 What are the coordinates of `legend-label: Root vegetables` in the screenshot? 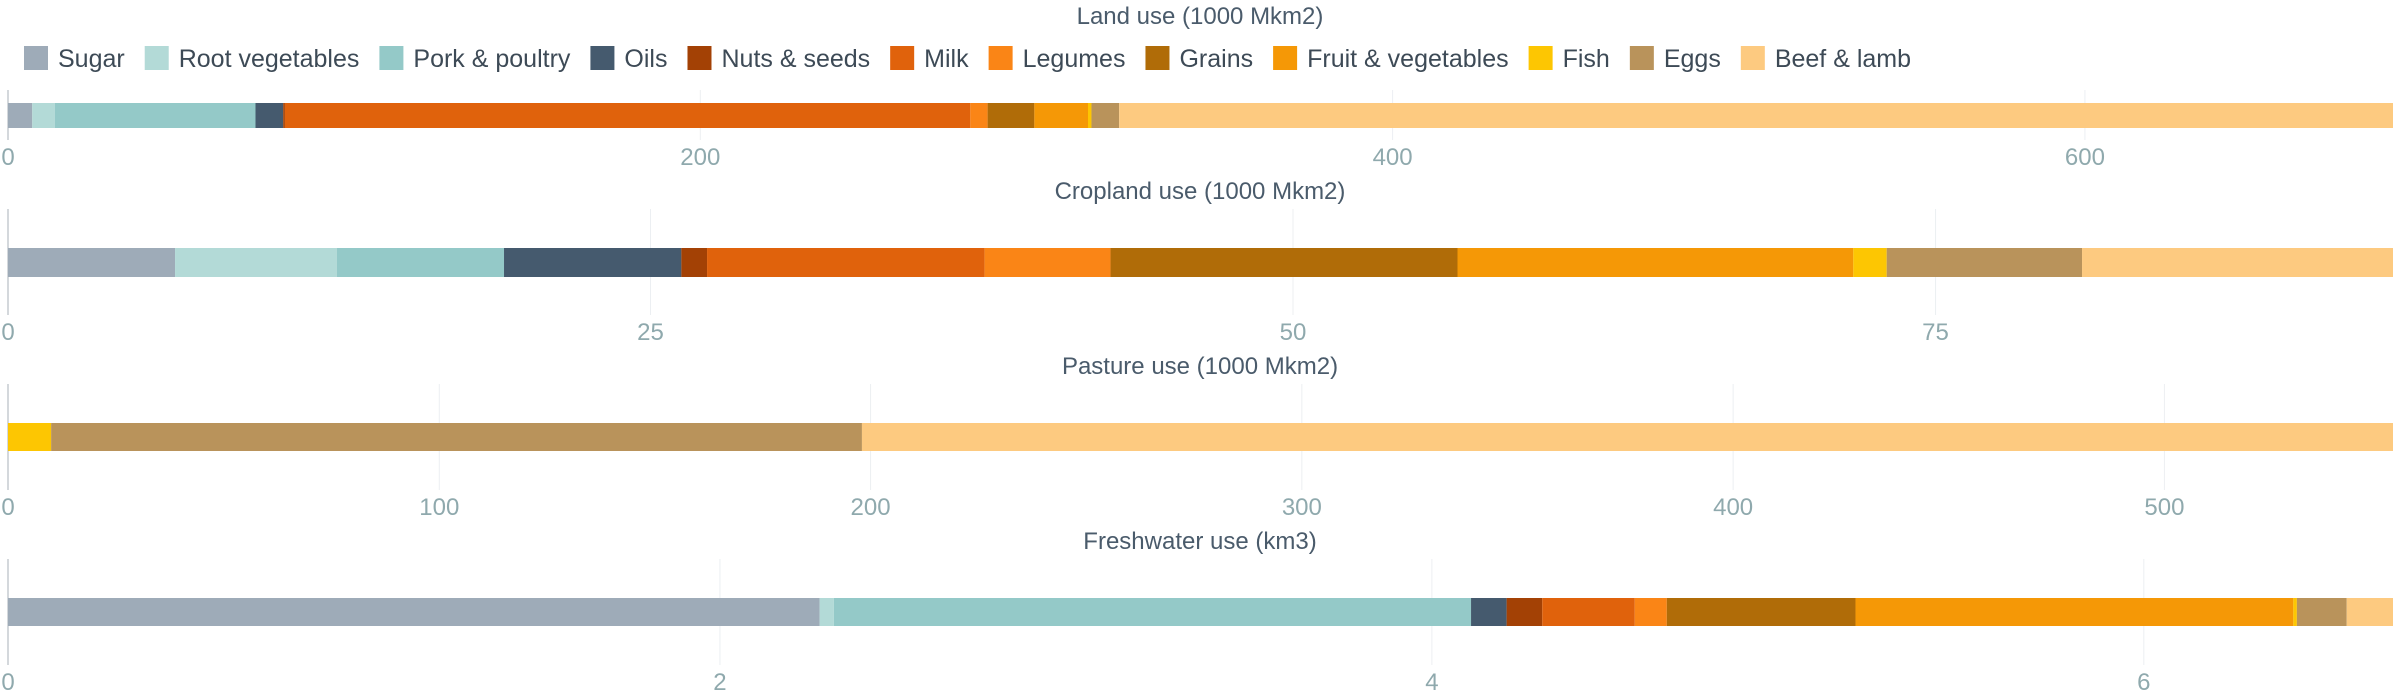 It's located at (269, 59).